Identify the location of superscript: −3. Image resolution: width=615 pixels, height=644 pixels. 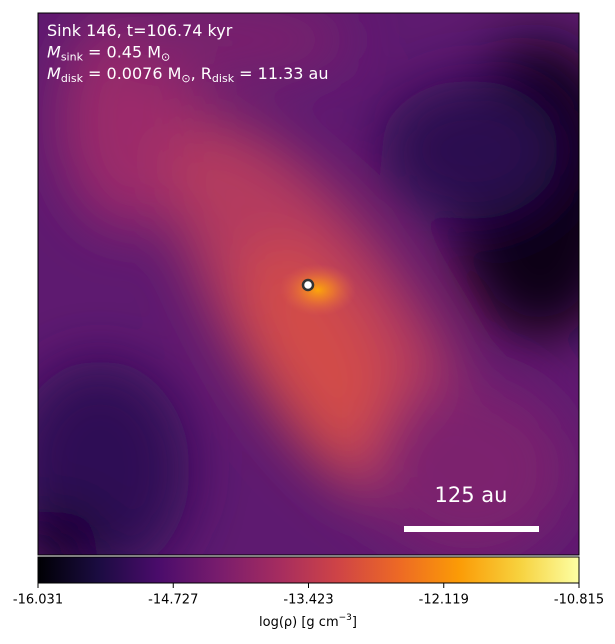
(345, 618).